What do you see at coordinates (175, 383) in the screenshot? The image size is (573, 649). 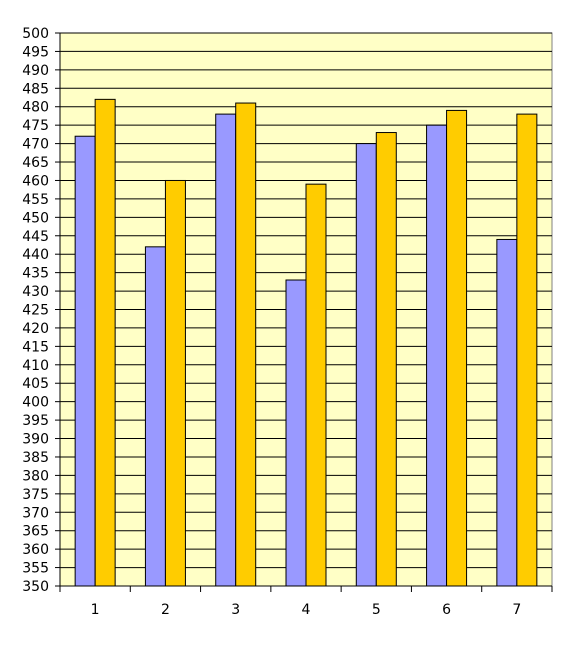 I see `bar-series2-cat2` at bounding box center [175, 383].